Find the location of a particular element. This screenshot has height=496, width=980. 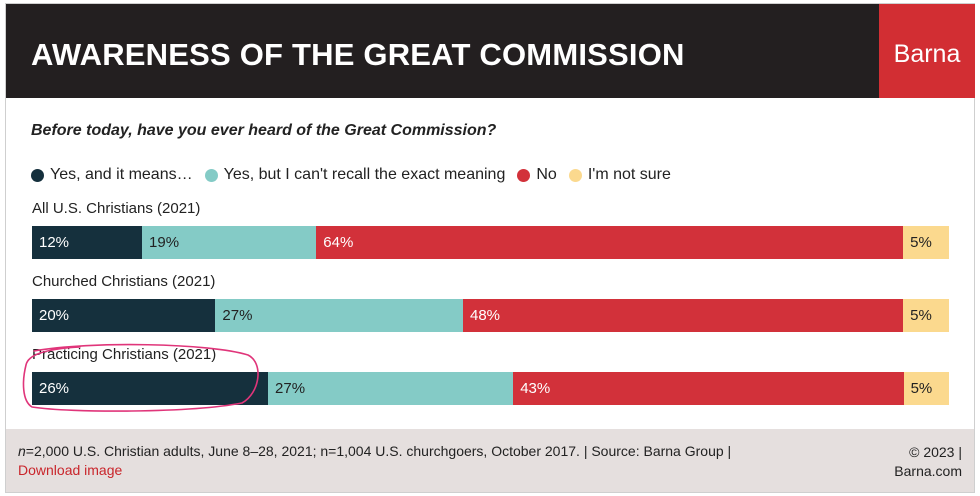

data-label: 26% is located at coordinates (54, 388).